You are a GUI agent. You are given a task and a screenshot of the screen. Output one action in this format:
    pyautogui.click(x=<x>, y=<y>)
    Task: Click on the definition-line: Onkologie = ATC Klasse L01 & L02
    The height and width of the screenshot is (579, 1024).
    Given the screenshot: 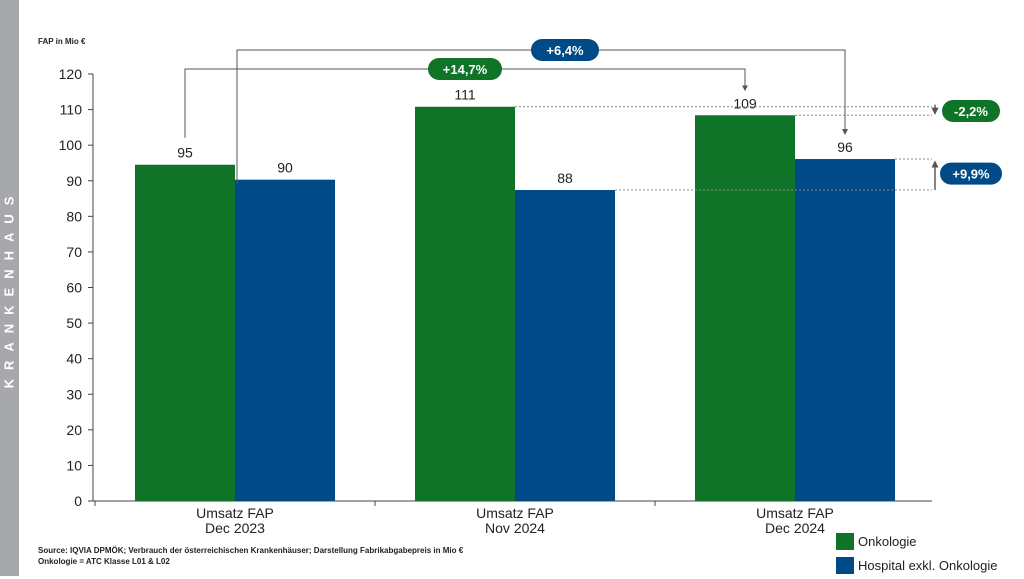 What is the action you would take?
    pyautogui.click(x=104, y=561)
    